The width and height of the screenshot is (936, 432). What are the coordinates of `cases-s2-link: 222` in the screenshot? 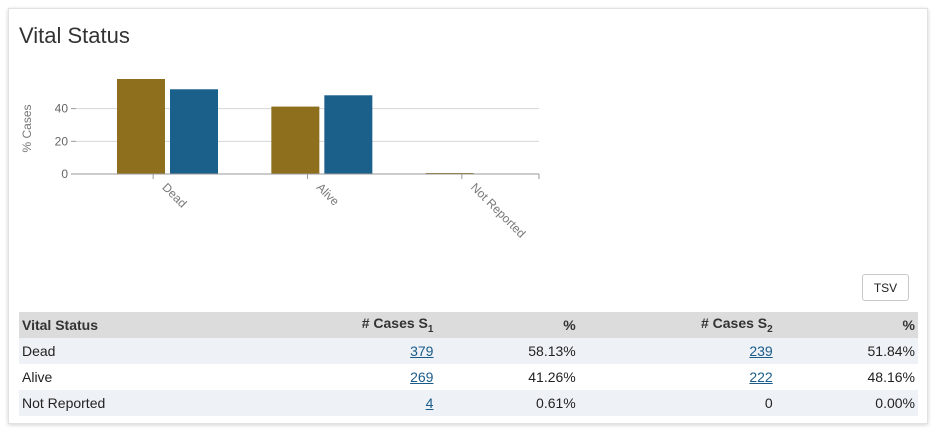 It's located at (761, 377).